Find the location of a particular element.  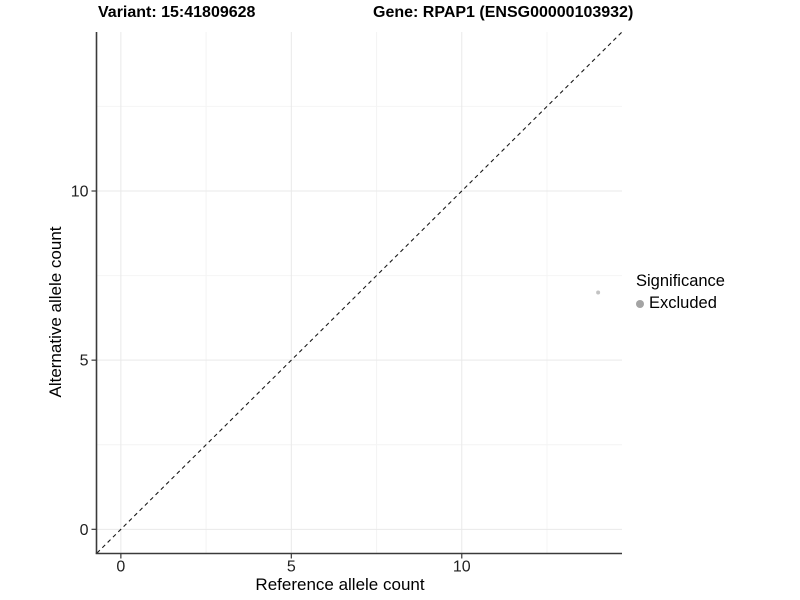

legend-point-icon is located at coordinates (640, 303).